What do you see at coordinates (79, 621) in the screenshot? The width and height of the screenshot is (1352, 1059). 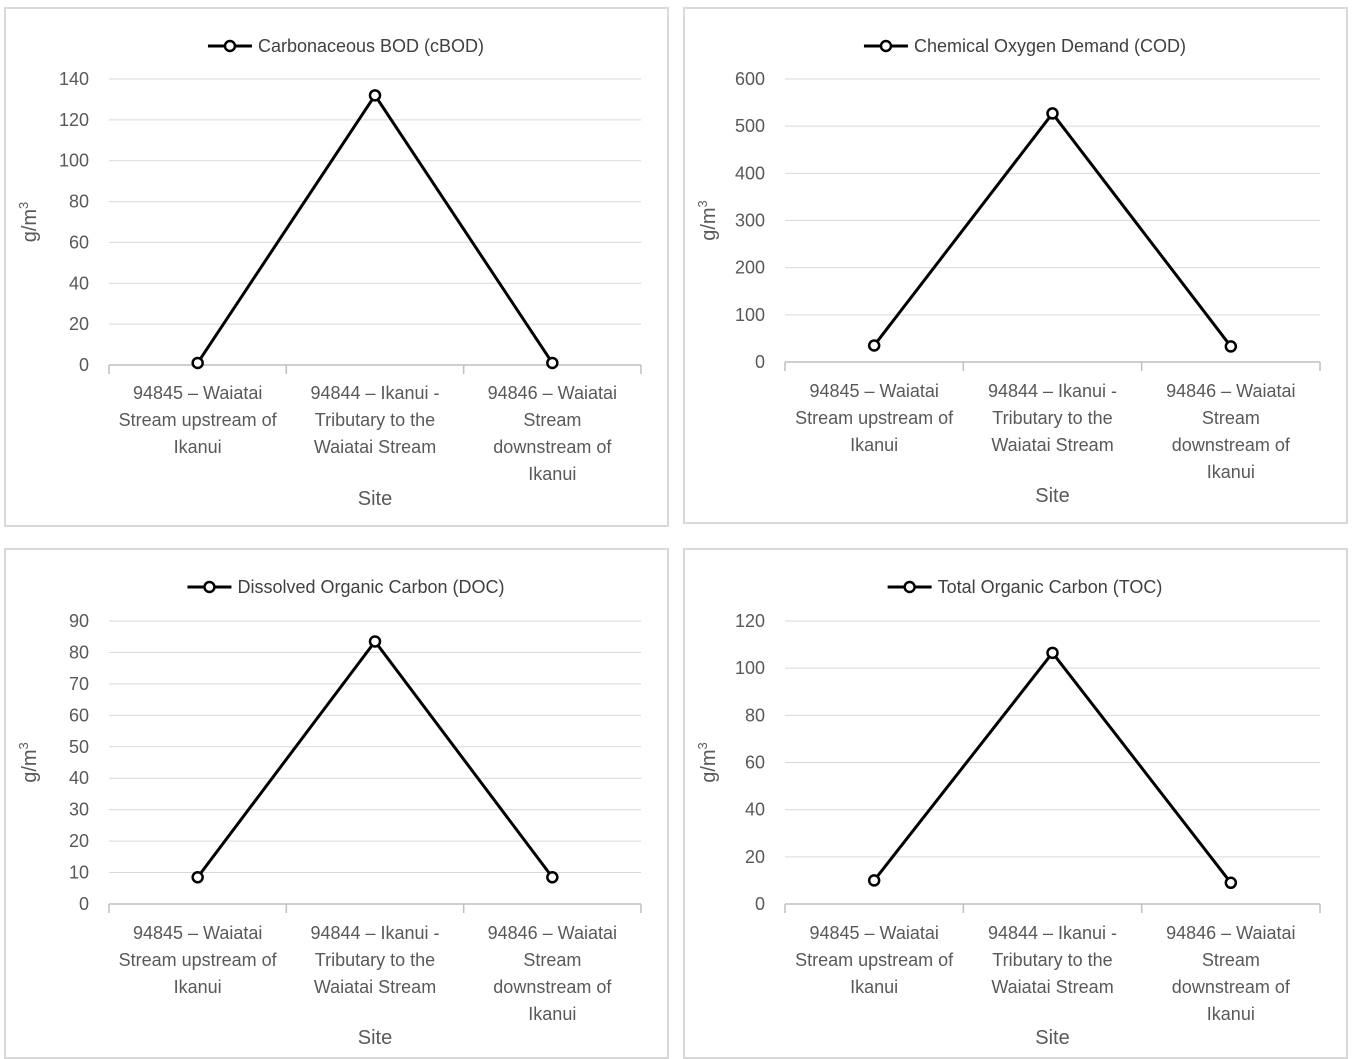 I see `y-tick-label: 90` at bounding box center [79, 621].